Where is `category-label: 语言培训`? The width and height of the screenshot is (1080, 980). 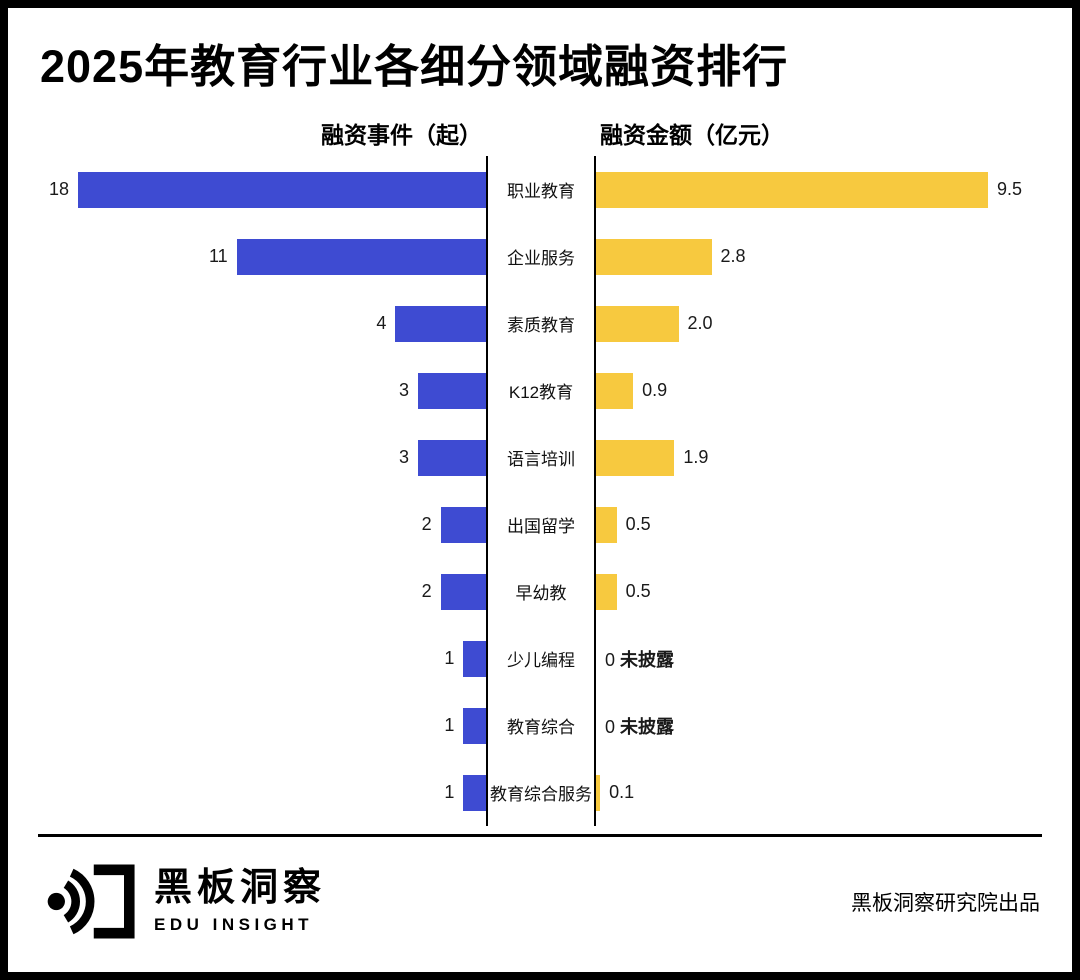
category-label: 语言培训 is located at coordinates (541, 457).